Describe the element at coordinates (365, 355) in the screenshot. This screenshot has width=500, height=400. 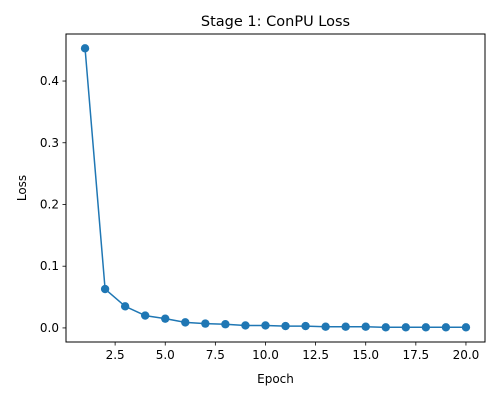
I see `x-tick-label: 15.0` at that location.